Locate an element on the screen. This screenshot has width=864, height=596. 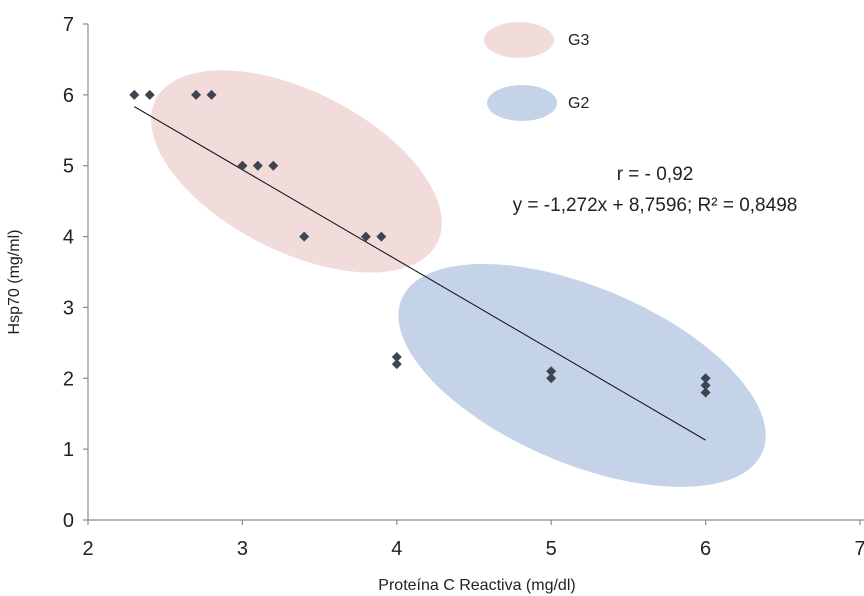
x-tick-label: 4 is located at coordinates (396, 549).